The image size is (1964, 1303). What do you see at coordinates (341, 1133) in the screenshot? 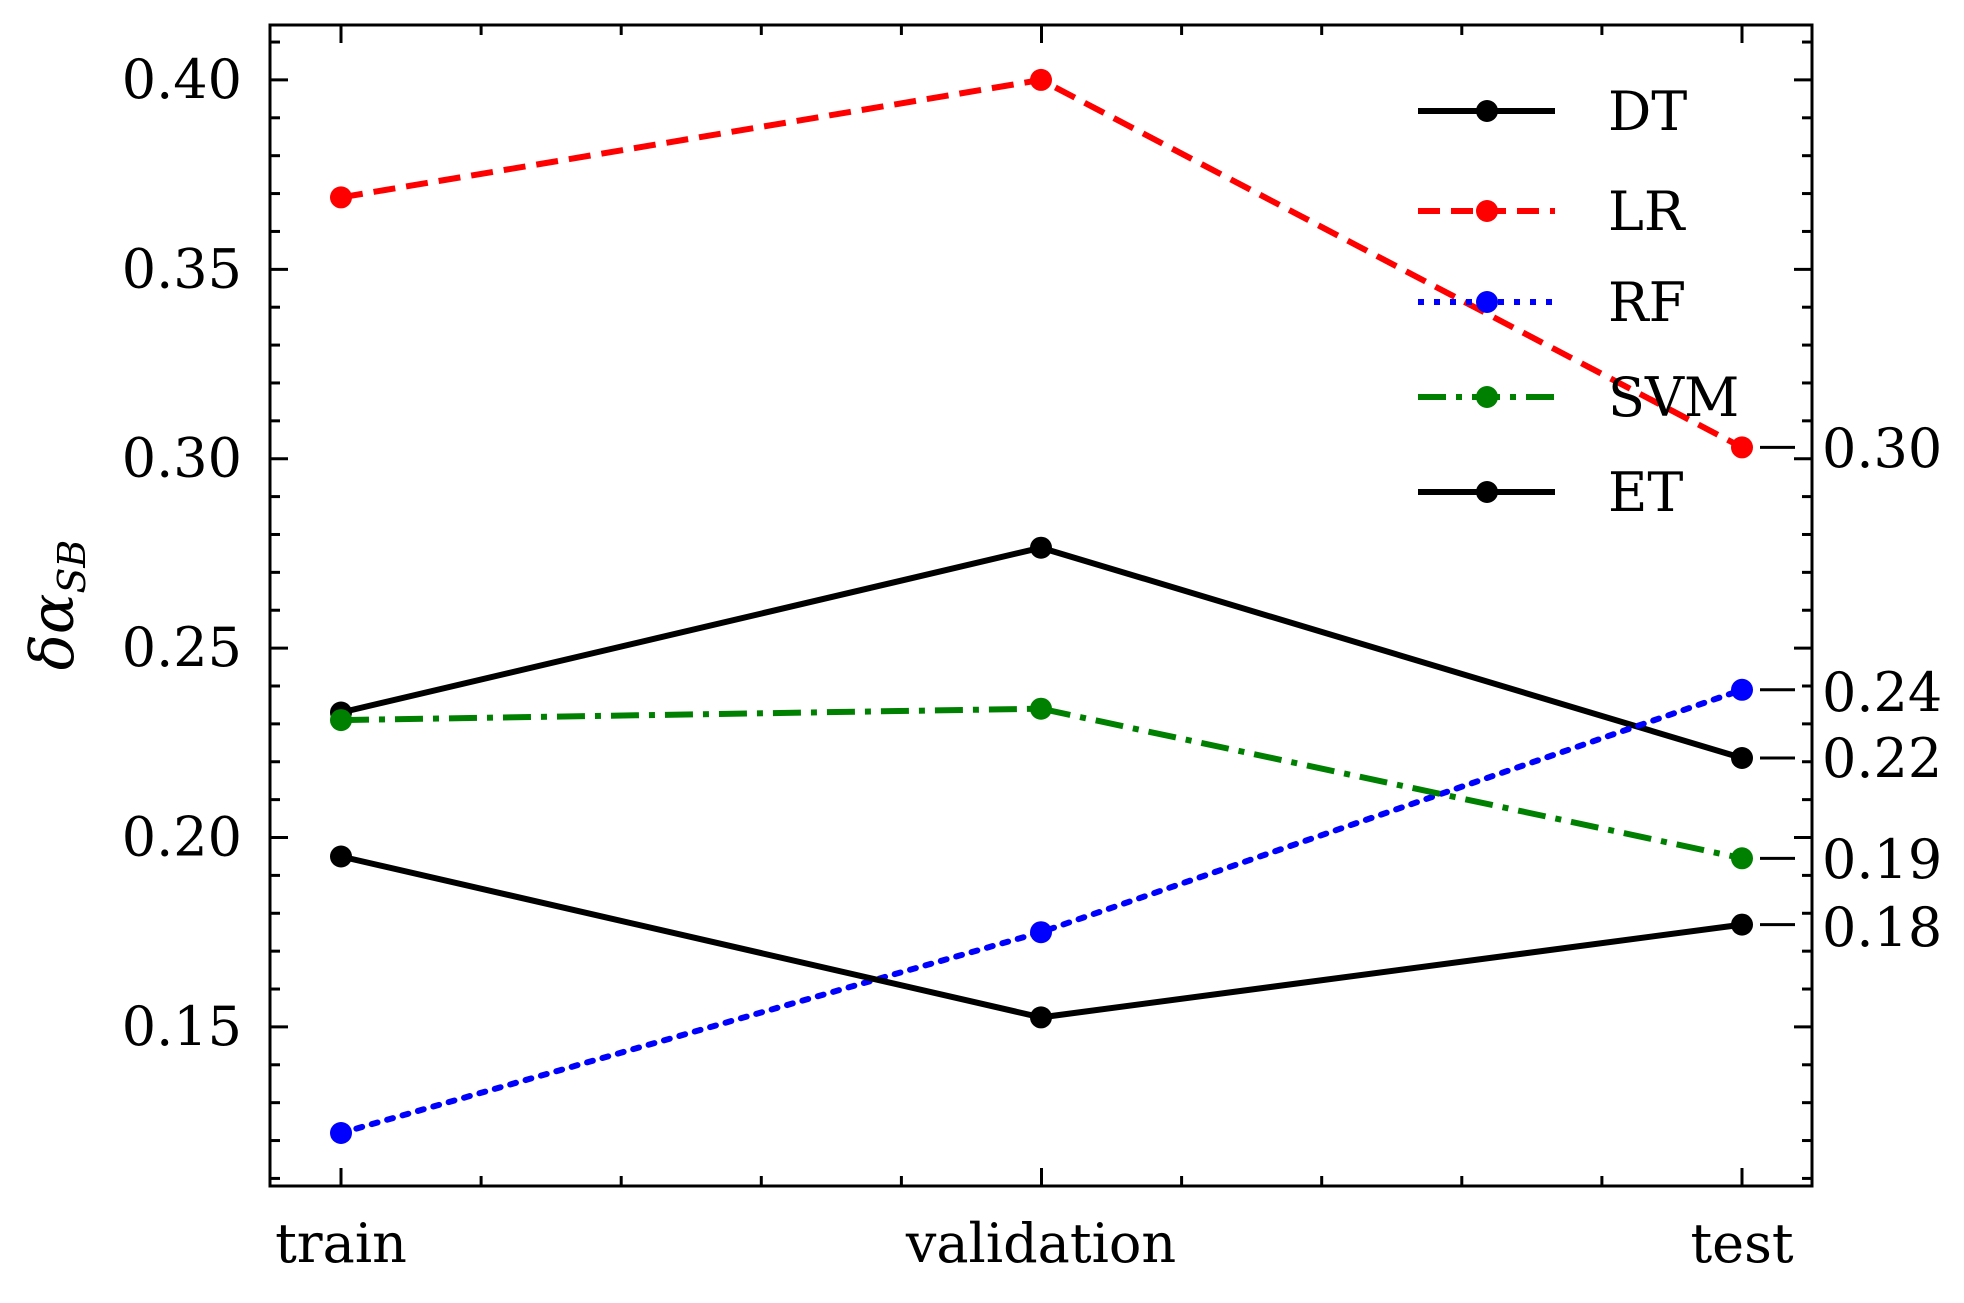
I see `data-point-rf-train` at bounding box center [341, 1133].